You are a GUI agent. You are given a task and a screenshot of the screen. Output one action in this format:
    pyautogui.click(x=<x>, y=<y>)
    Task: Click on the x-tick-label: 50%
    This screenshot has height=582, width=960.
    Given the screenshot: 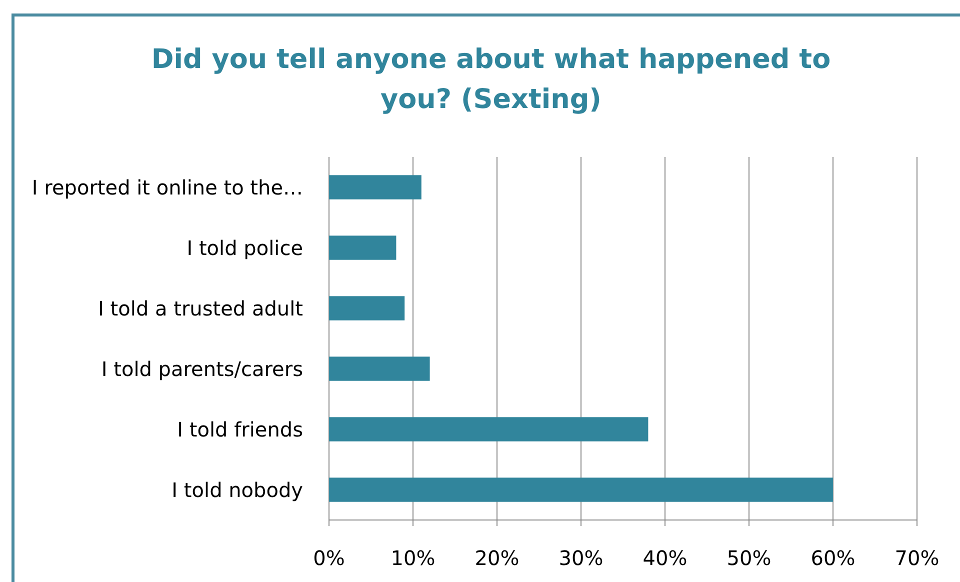 What is the action you would take?
    pyautogui.click(x=749, y=558)
    